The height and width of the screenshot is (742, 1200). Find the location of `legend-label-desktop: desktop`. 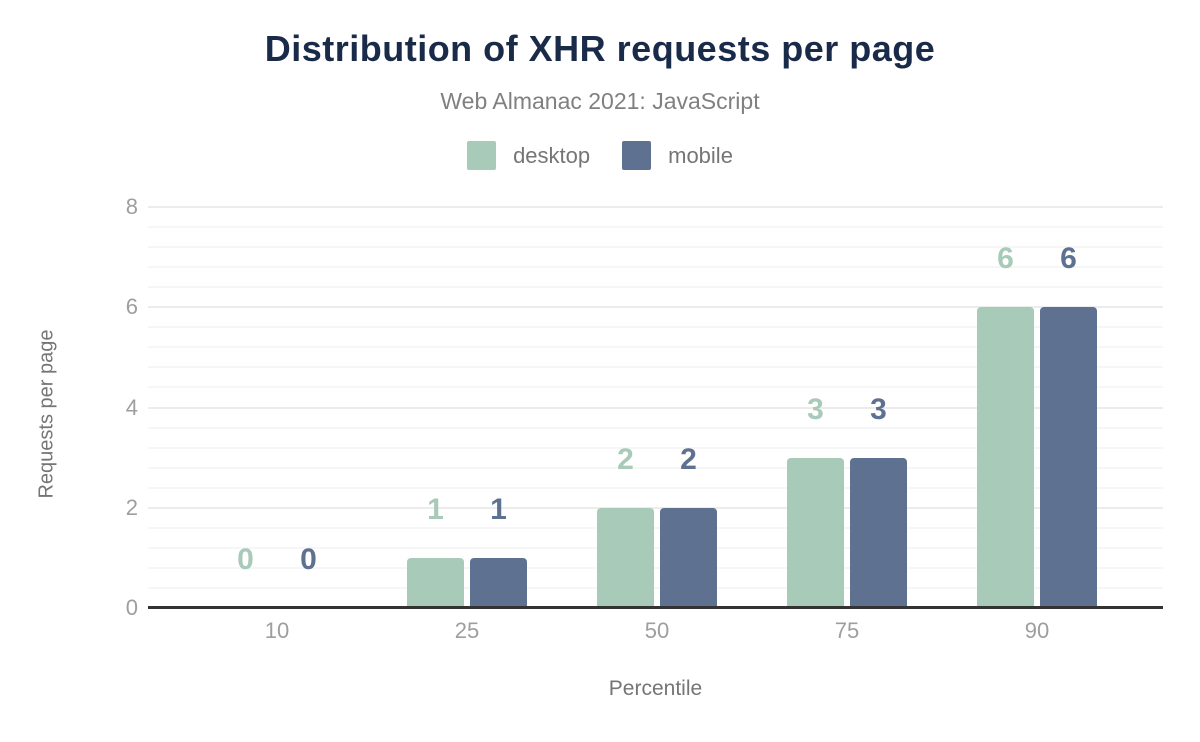

legend-label-desktop: desktop is located at coordinates (552, 155).